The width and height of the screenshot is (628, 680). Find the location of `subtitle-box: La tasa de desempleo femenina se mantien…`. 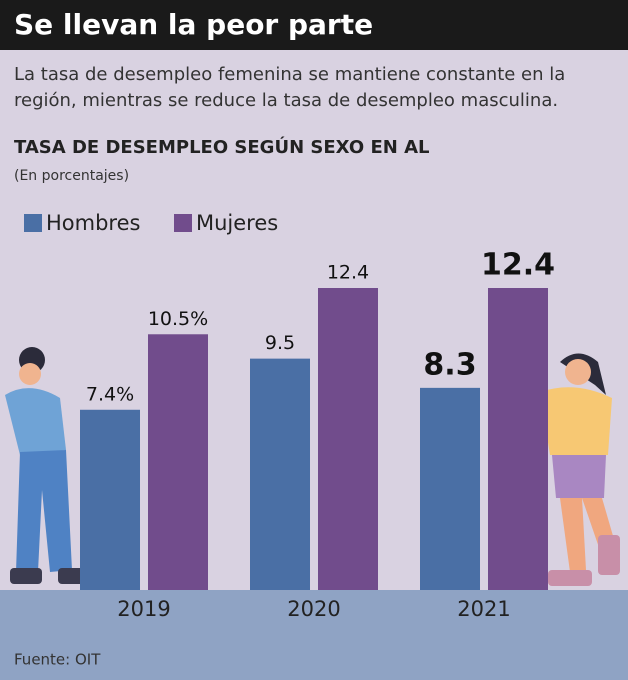

subtitle-box: La tasa de desempleo femenina se mantien… is located at coordinates (290, 87).